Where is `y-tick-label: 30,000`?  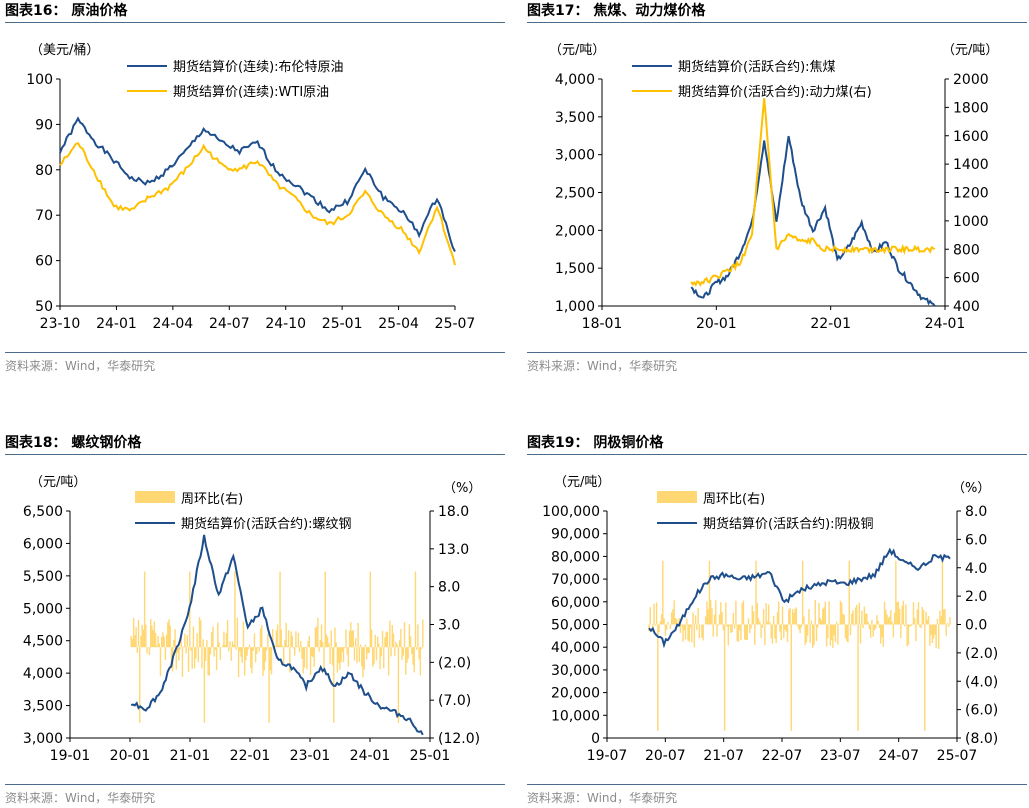 y-tick-label: 30,000 is located at coordinates (575, 671).